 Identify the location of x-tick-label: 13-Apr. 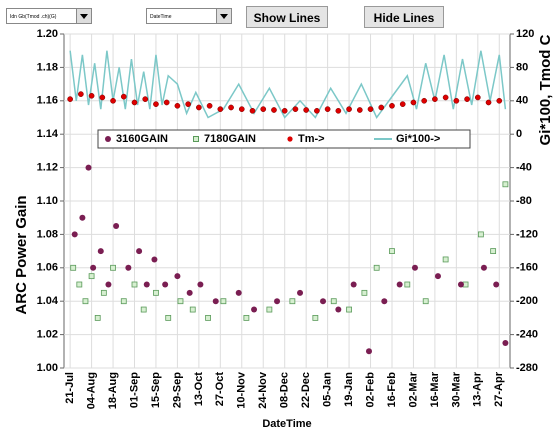
(478, 389).